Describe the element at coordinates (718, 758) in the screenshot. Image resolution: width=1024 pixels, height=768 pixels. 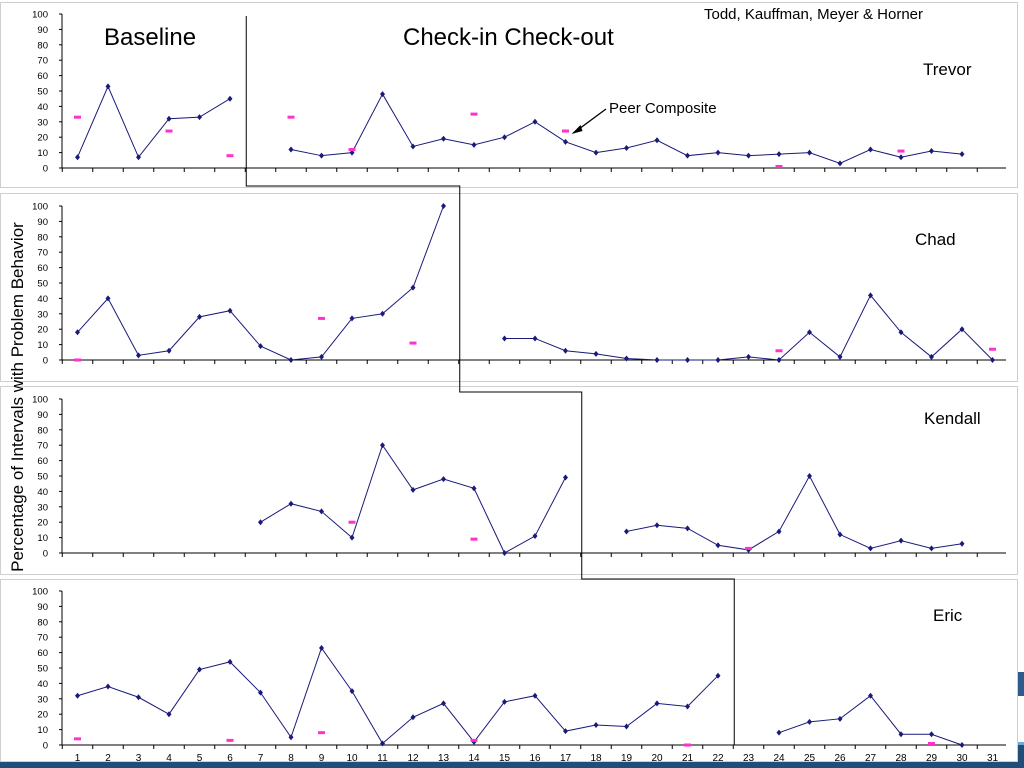
I see `x-tick-label: 22` at that location.